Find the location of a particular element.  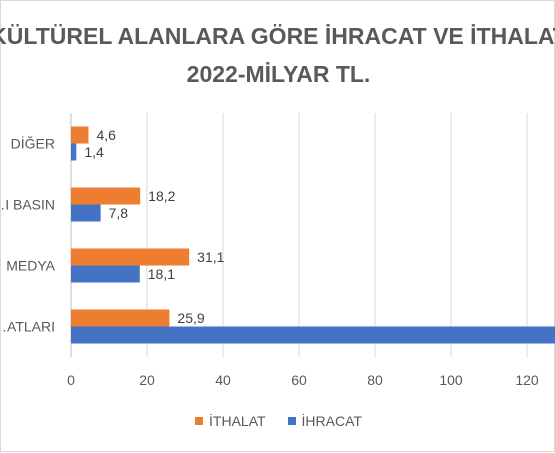

bar-i̇thalat-0 is located at coordinates (120, 318).